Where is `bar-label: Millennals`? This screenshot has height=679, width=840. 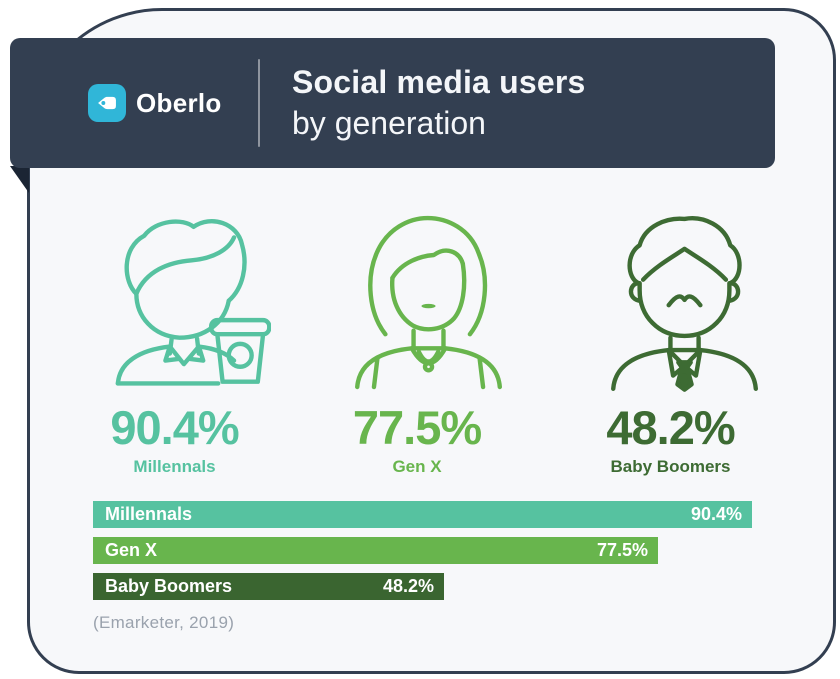
bar-label: Millennals is located at coordinates (149, 514).